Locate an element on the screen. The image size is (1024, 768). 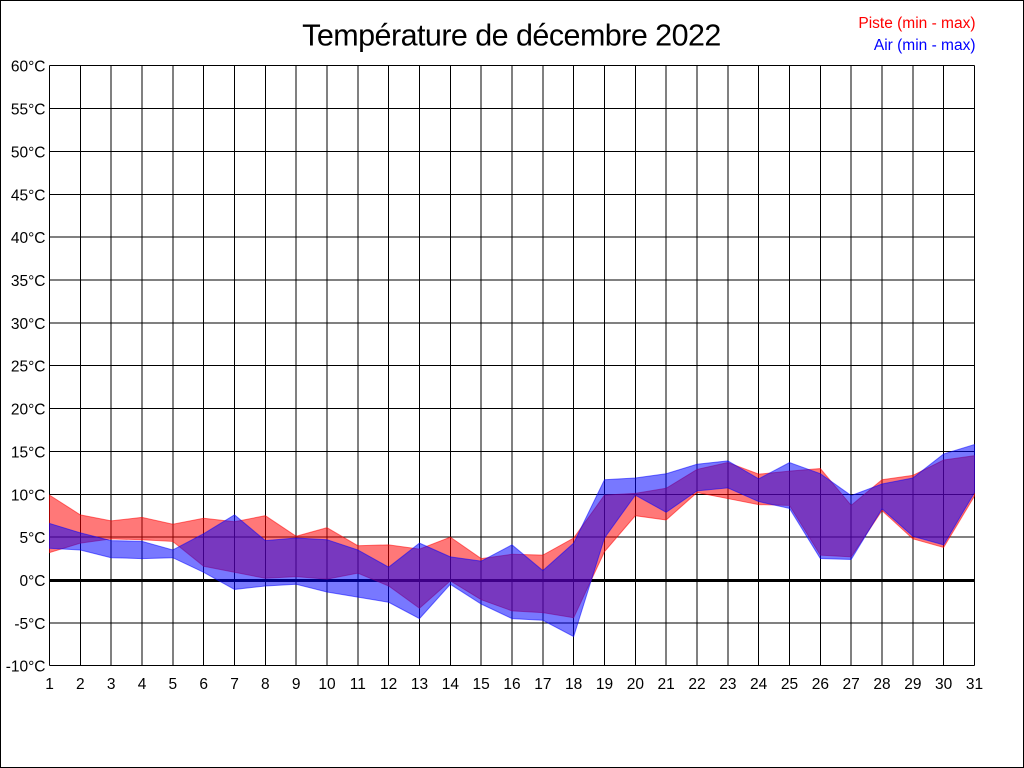
svg-text: 6 is located at coordinates (203, 684).